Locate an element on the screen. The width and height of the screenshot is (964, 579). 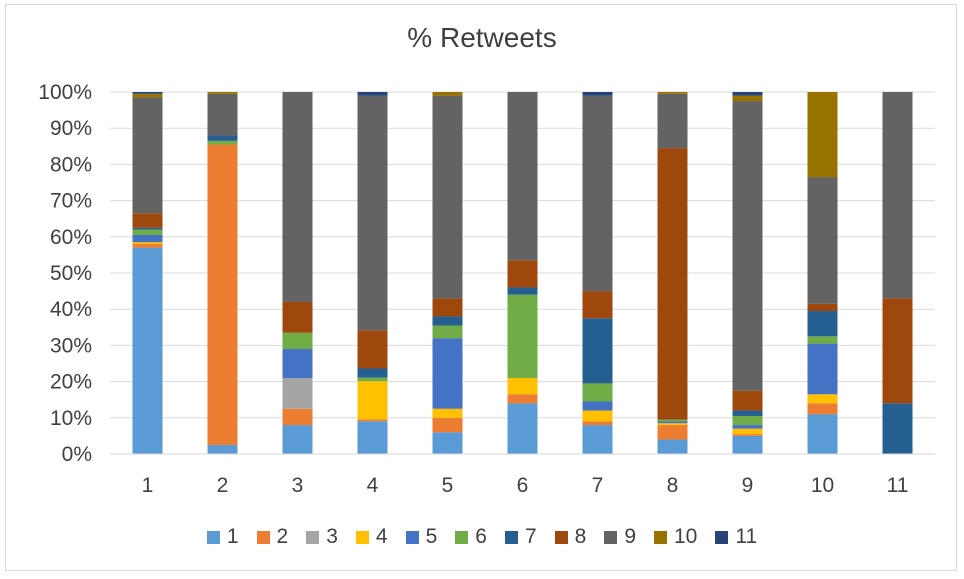
legend-item: 8 is located at coordinates (570, 537).